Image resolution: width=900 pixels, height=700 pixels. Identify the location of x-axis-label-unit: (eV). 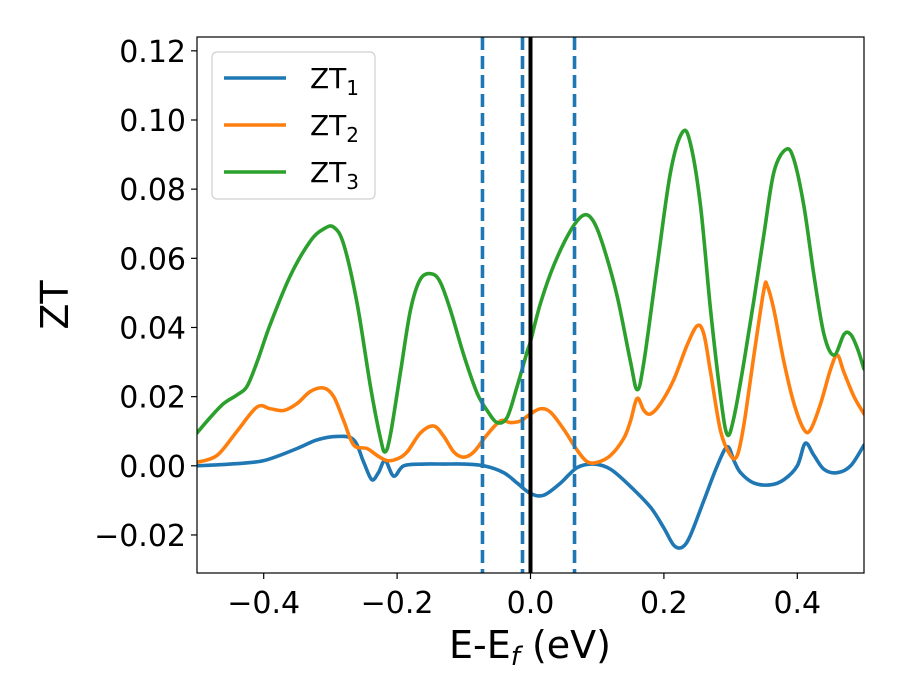
(565, 645).